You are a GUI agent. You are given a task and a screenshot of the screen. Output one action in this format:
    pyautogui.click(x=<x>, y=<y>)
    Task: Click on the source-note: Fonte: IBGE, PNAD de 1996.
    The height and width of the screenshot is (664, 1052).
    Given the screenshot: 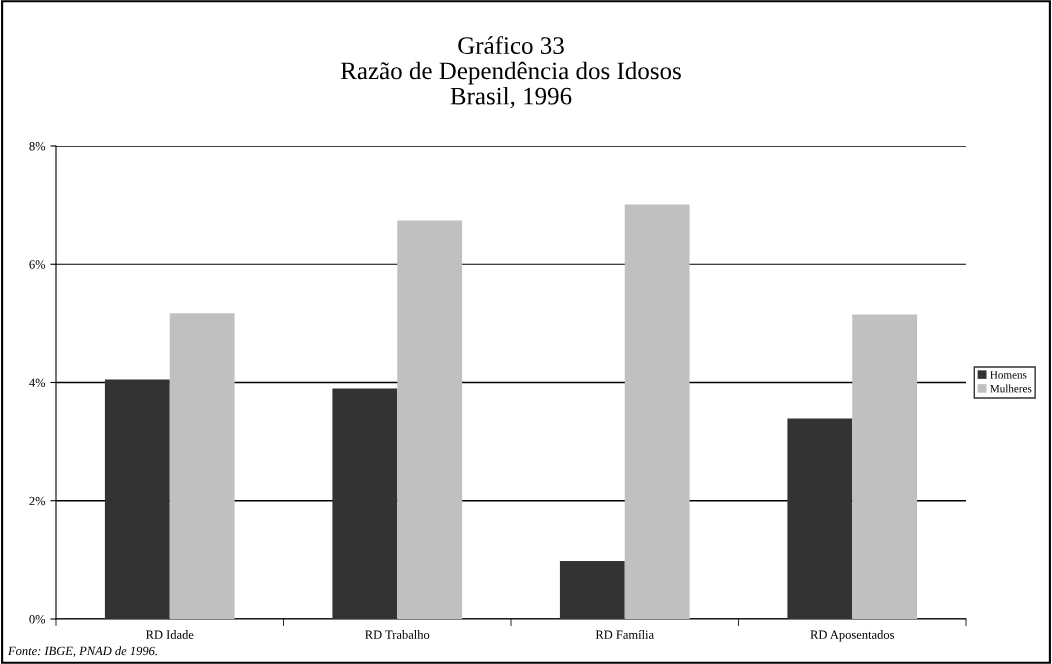 What is the action you would take?
    pyautogui.click(x=82, y=651)
    